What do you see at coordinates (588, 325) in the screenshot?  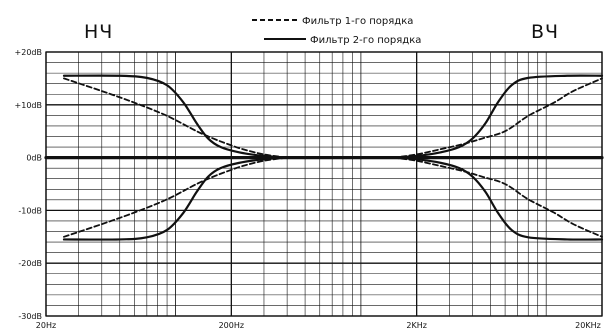 I see `x-tick-label: 20KHz` at bounding box center [588, 325].